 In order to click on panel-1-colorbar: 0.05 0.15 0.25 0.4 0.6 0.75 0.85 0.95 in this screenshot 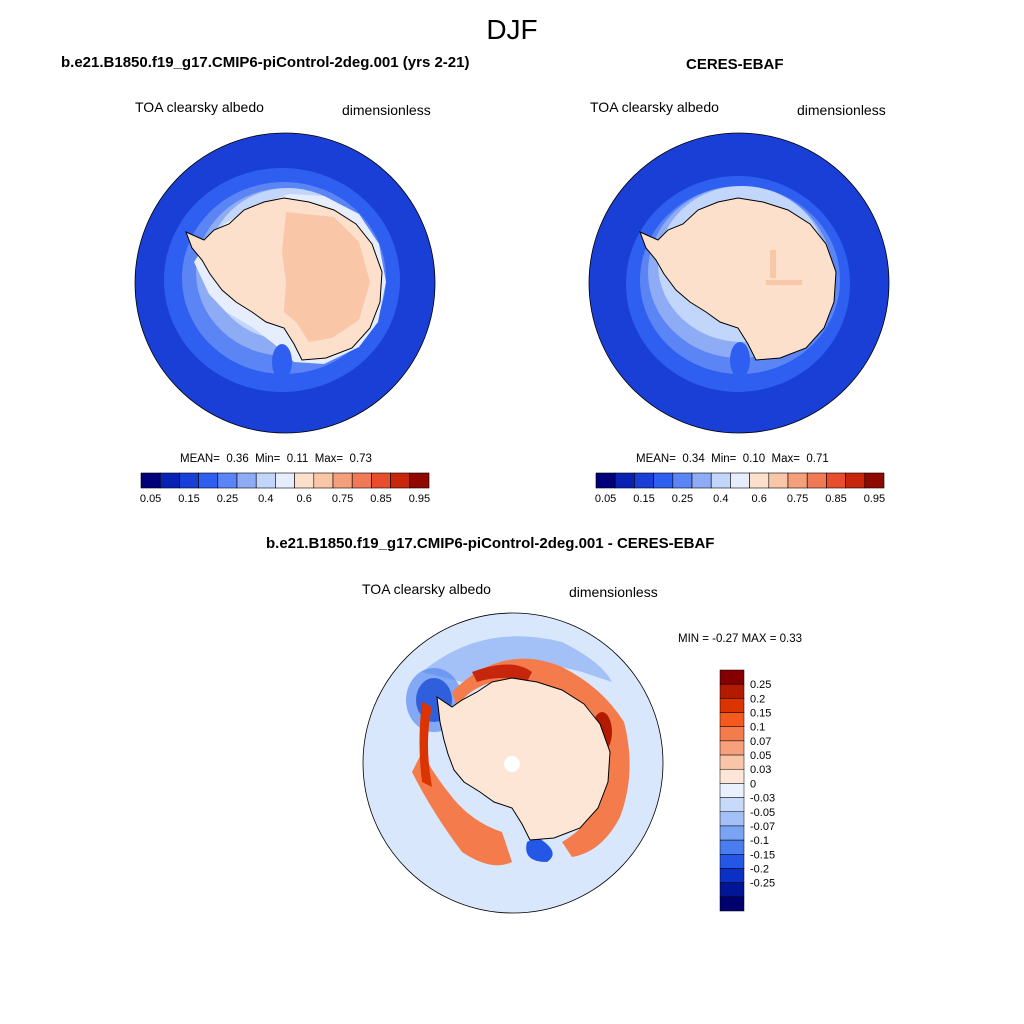, I will do `click(285, 488)`.